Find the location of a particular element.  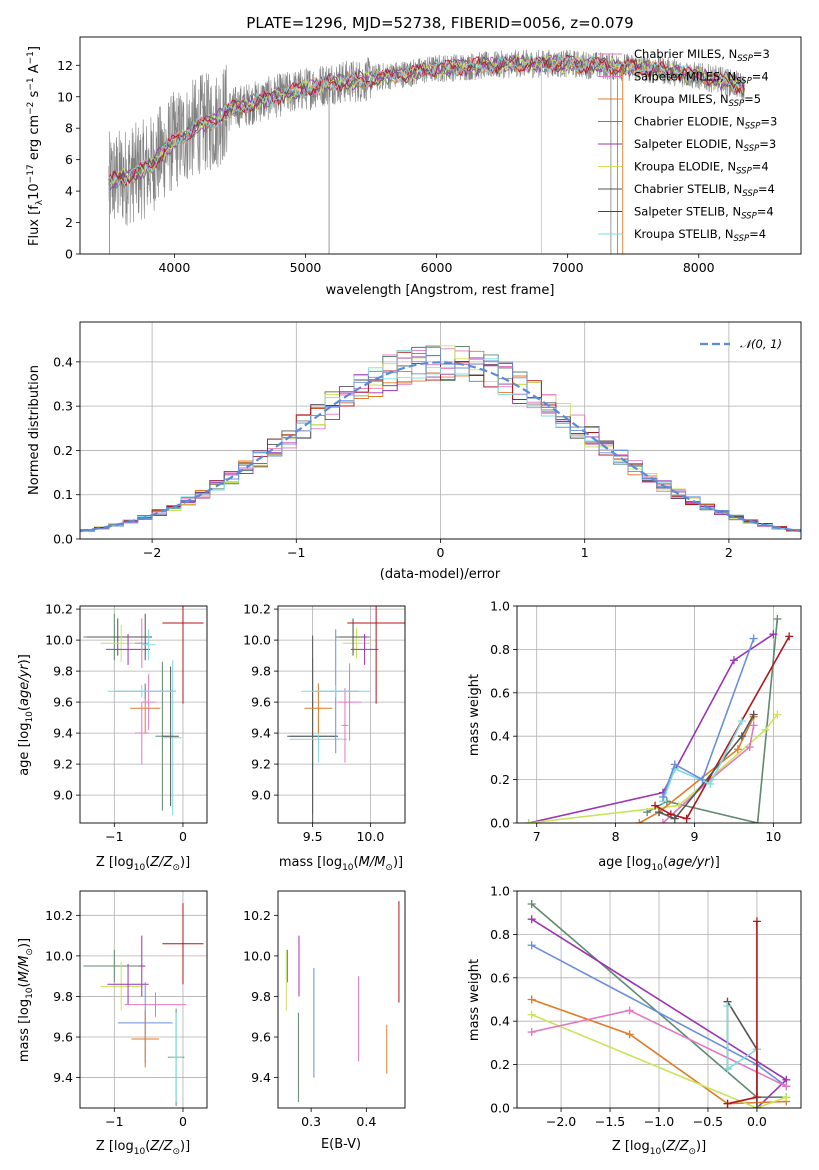

legend-label-part: =5 is located at coordinates (752, 99).